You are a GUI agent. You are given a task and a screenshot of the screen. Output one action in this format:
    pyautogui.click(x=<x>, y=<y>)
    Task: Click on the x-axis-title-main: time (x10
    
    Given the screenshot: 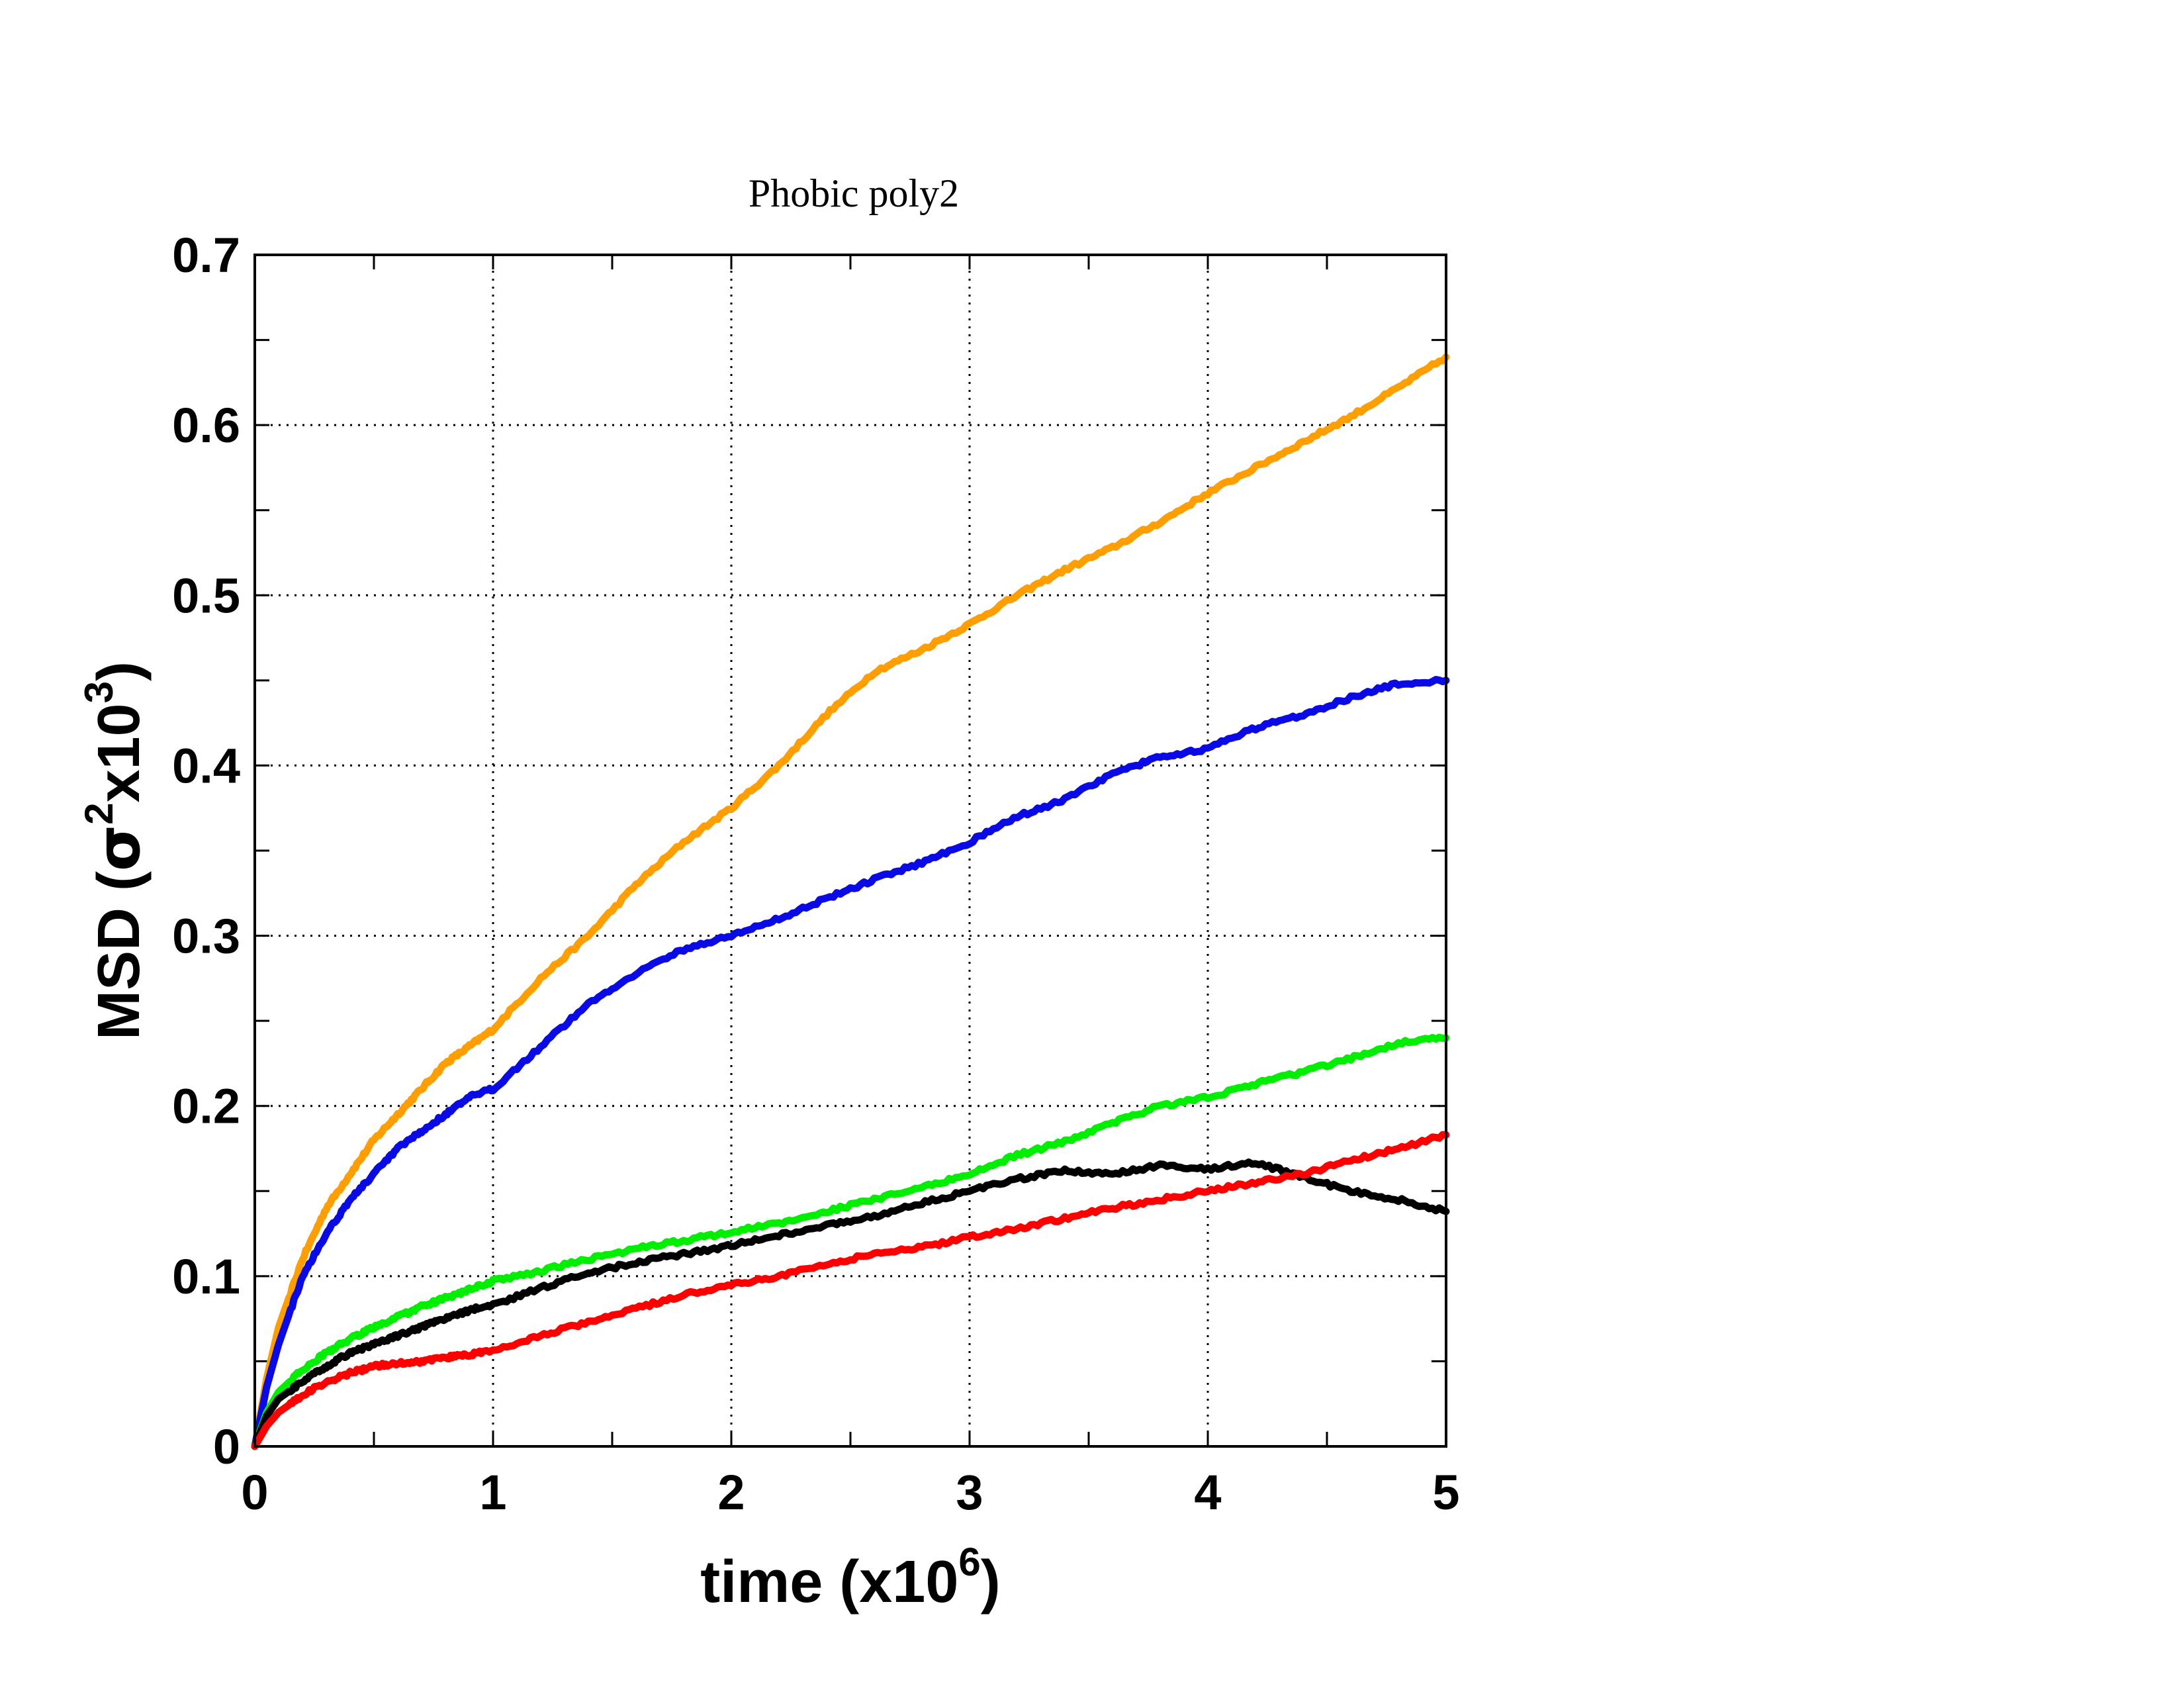 What is the action you would take?
    pyautogui.click(x=829, y=1582)
    